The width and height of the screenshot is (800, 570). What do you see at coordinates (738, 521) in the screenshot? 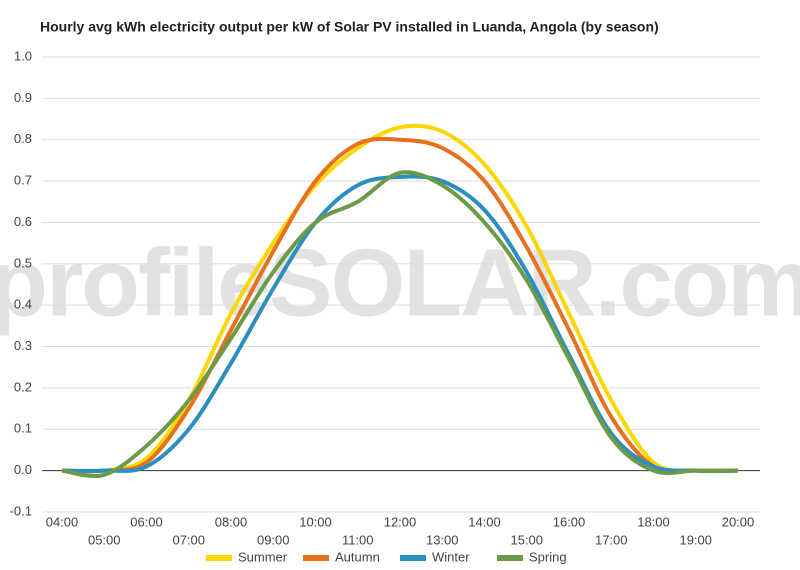
I see `x-tick-label: 20:00` at bounding box center [738, 521].